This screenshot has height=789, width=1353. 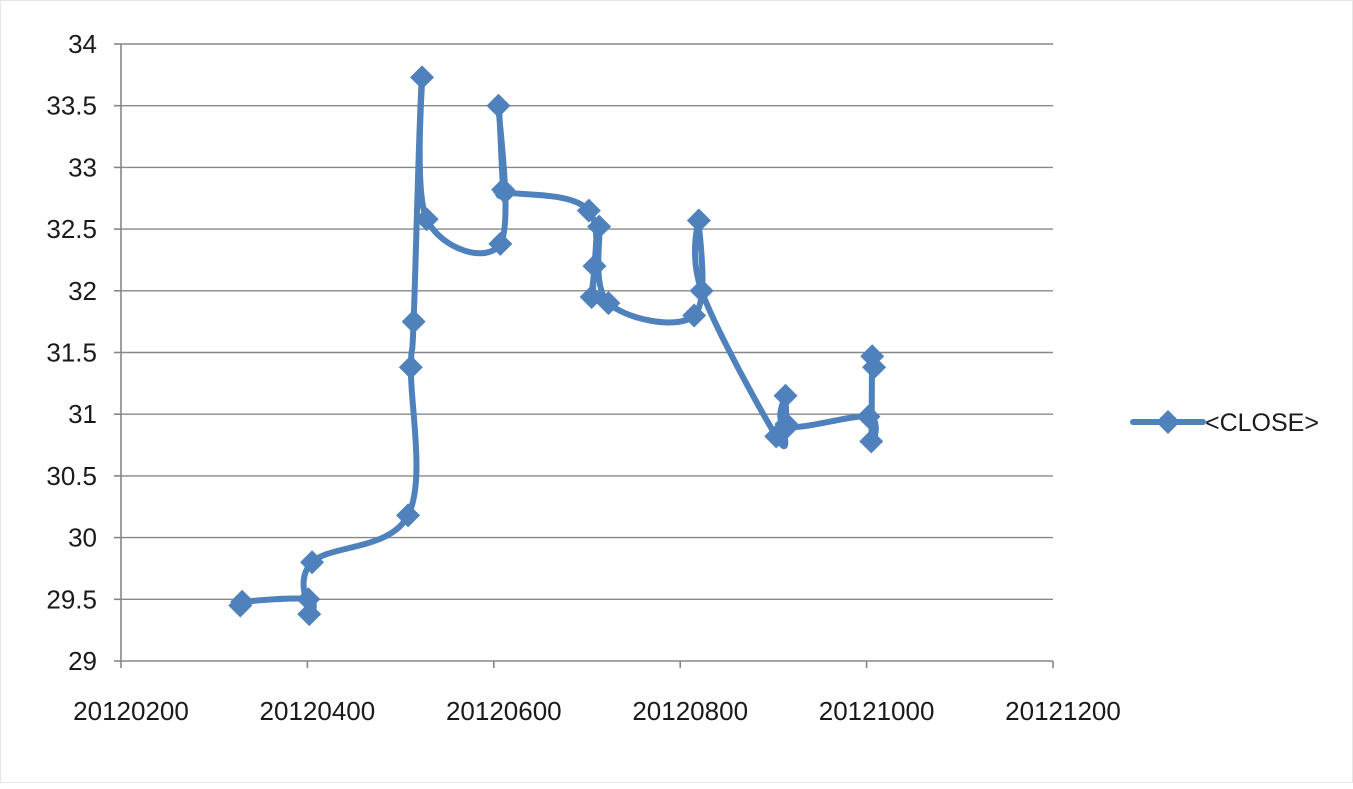 I want to click on x-tick-label: 20120400, so click(x=318, y=711).